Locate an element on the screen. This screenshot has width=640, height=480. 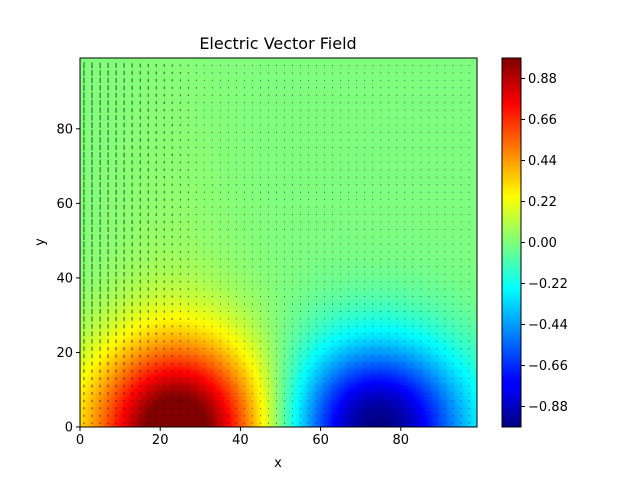
x-axis-ticks: 0 20 40 60 80 is located at coordinates (242, 437).